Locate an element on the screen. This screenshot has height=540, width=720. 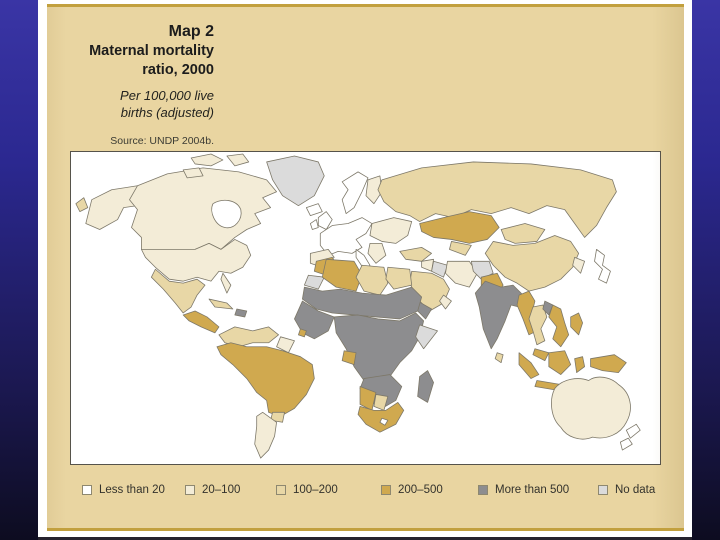
country-kazakhstan is located at coordinates (459, 227).